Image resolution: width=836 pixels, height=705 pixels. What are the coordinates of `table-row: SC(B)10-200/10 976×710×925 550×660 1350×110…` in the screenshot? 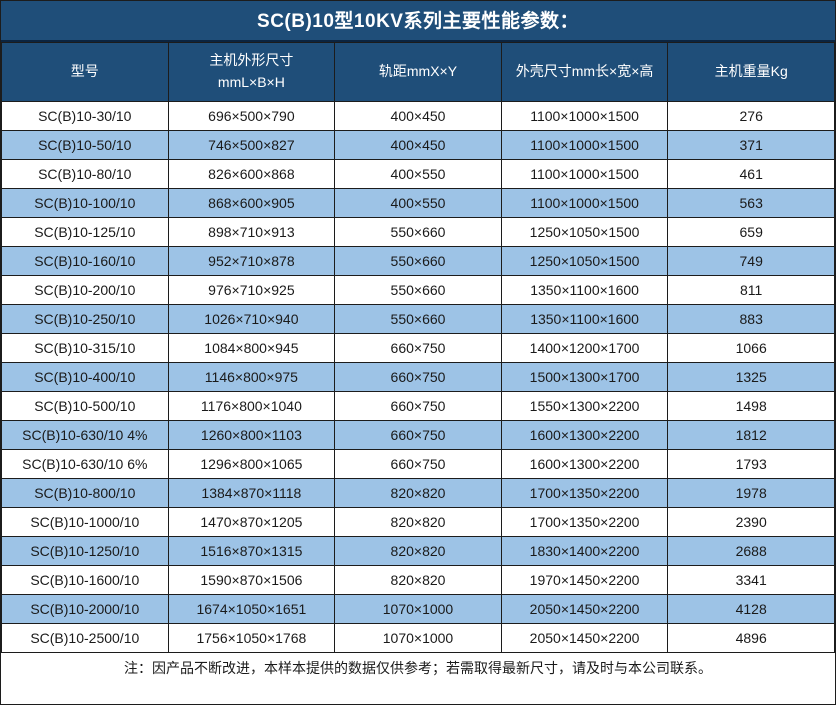 It's located at (418, 290).